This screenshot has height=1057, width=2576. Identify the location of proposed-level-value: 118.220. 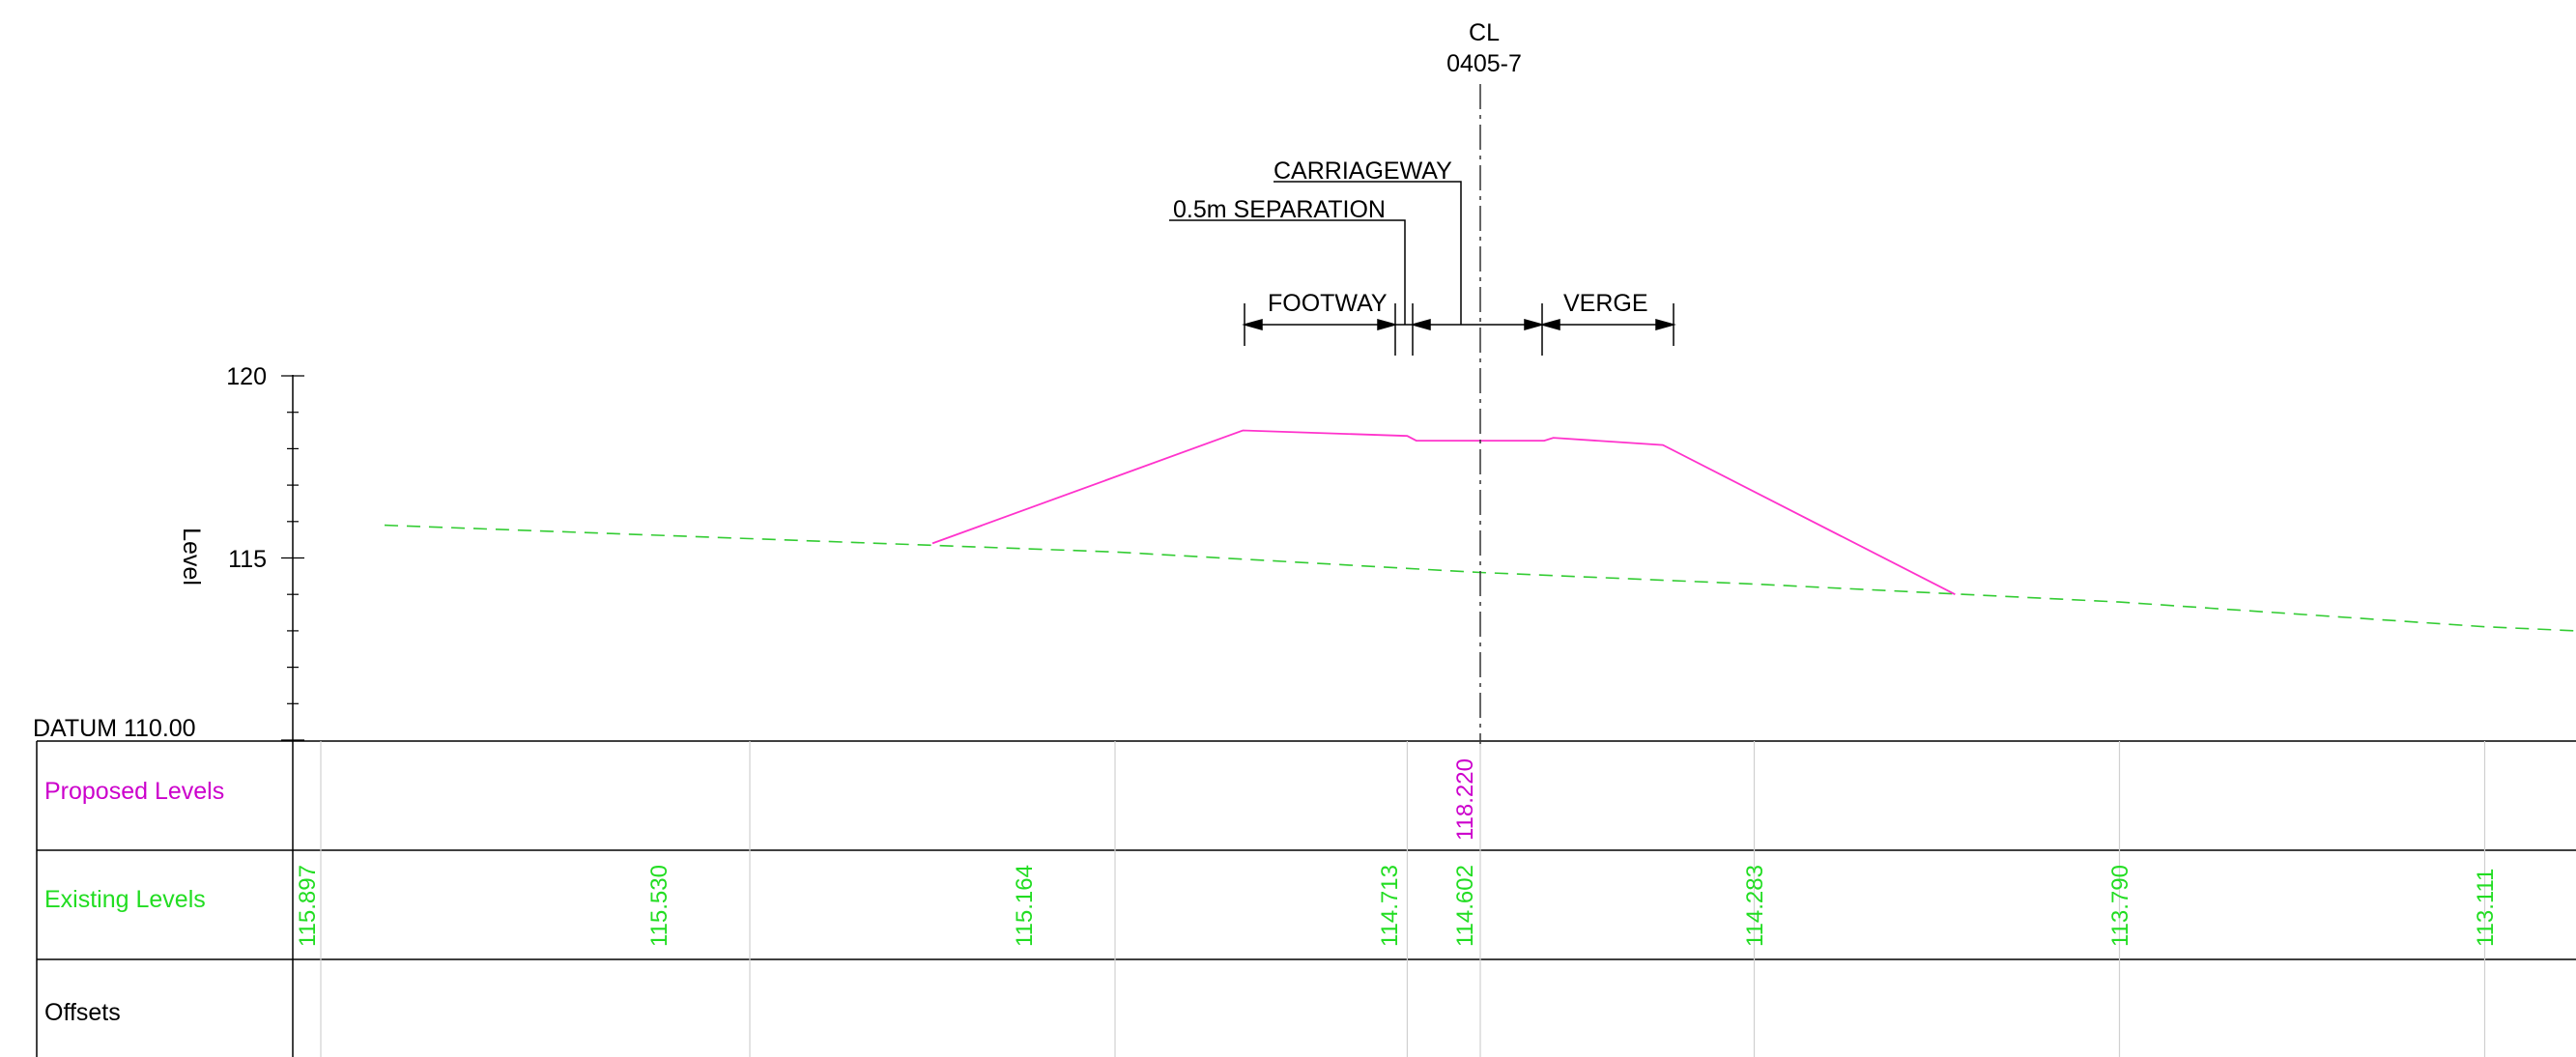
(1465, 799).